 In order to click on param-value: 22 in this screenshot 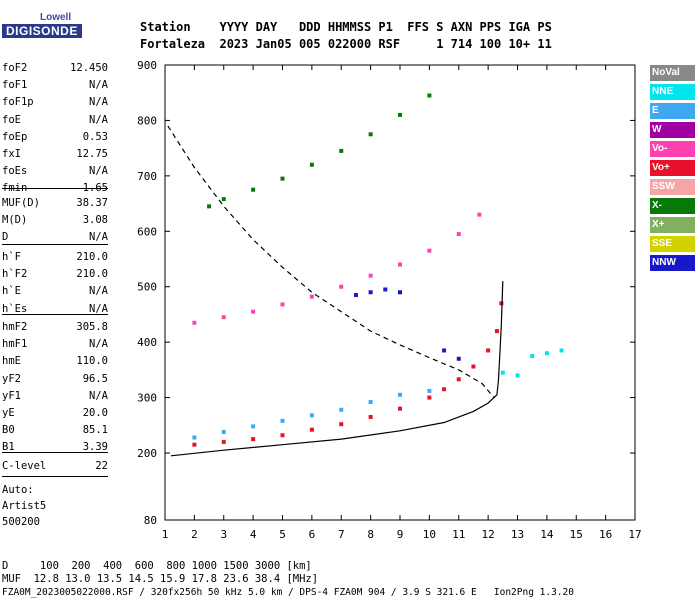, I will do `click(101, 466)`.